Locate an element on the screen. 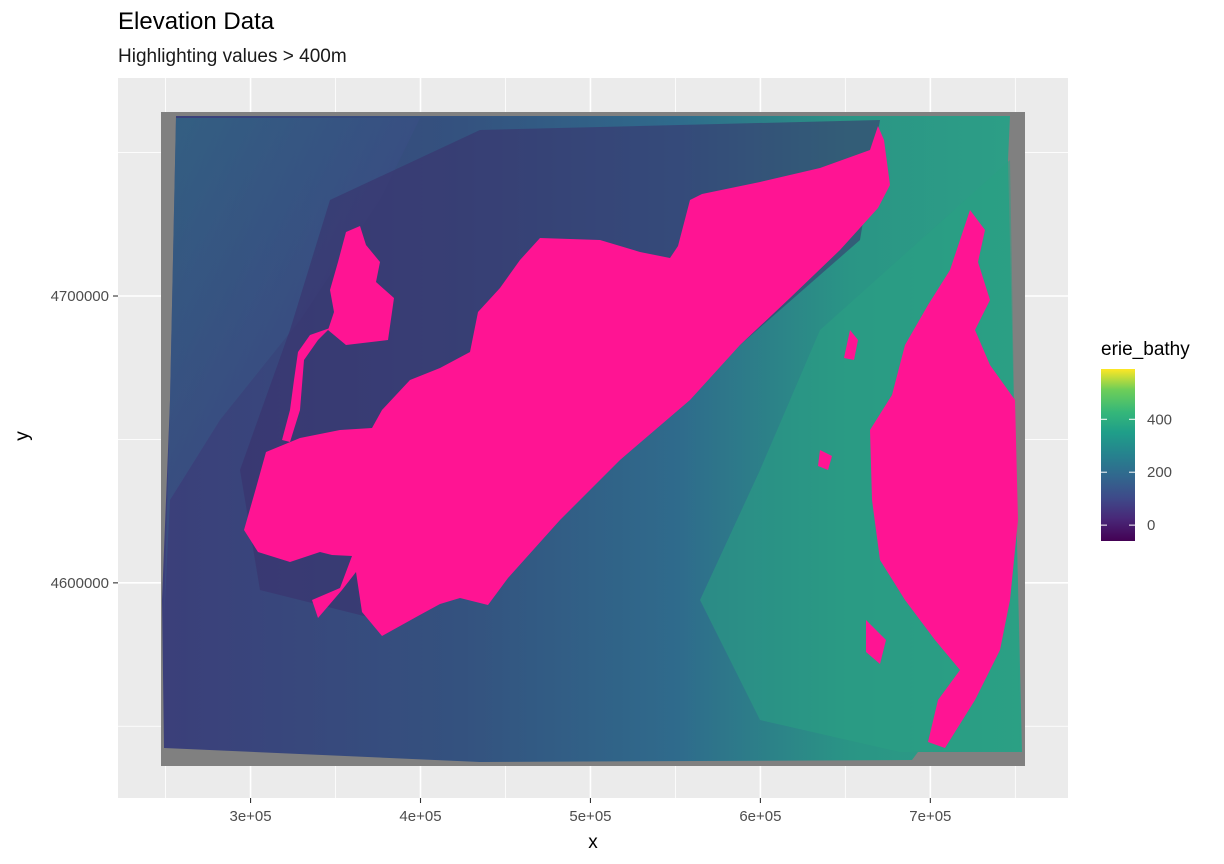 The width and height of the screenshot is (1224, 864). legend-colorbar is located at coordinates (1118, 455).